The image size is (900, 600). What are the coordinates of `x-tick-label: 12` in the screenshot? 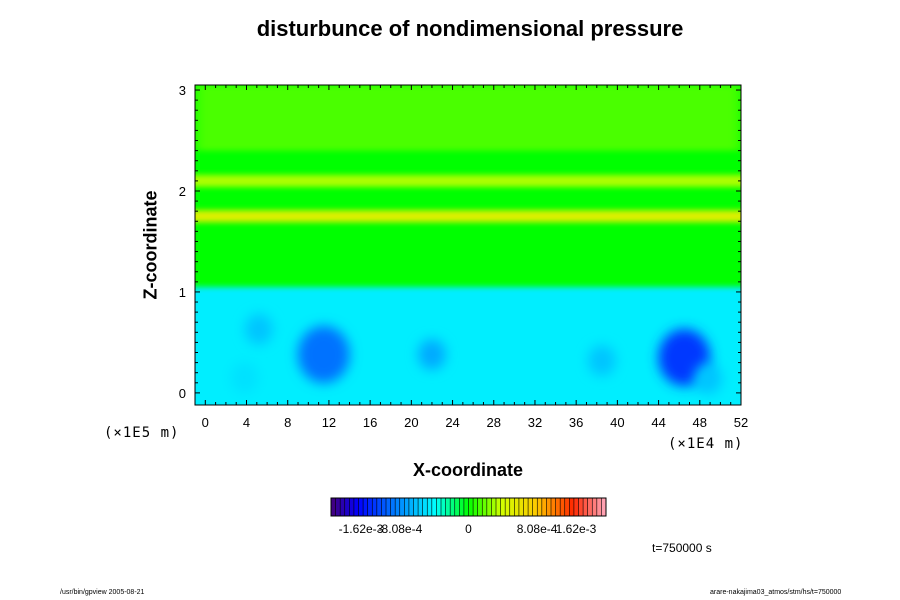 It's located at (329, 422).